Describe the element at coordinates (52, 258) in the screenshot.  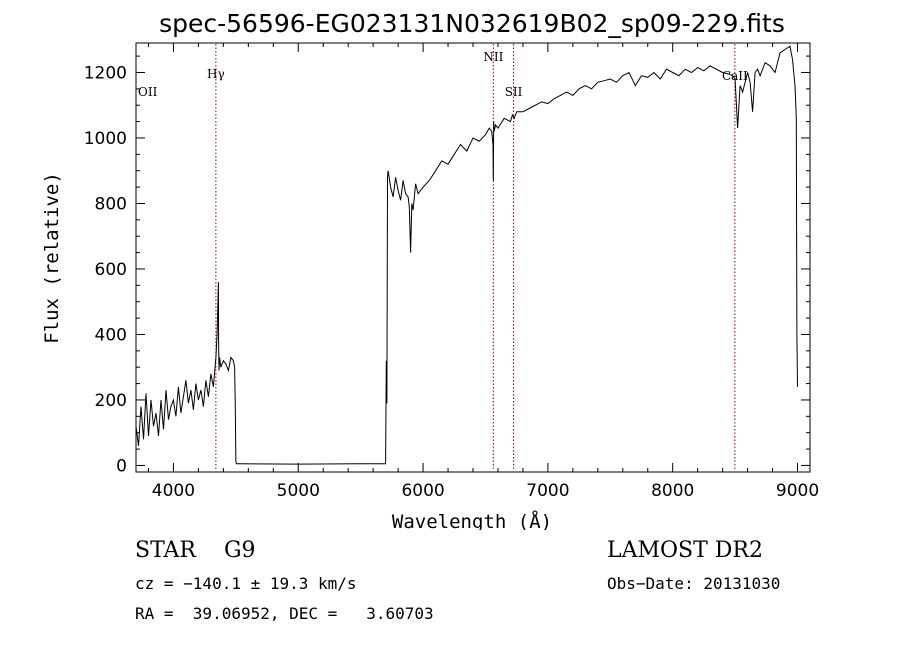
I see `y-axis-label: Flux (relative)` at that location.